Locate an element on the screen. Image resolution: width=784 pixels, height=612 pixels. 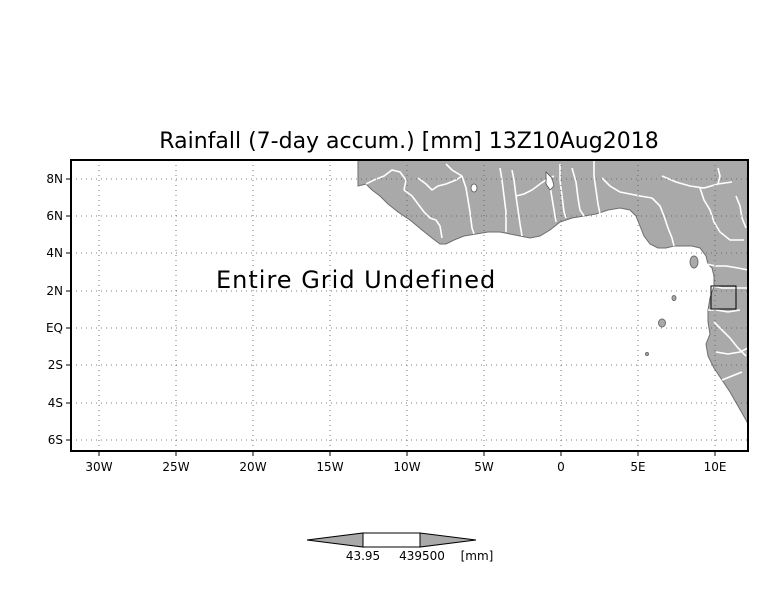
colorbar-high-triangle is located at coordinates (448, 540).